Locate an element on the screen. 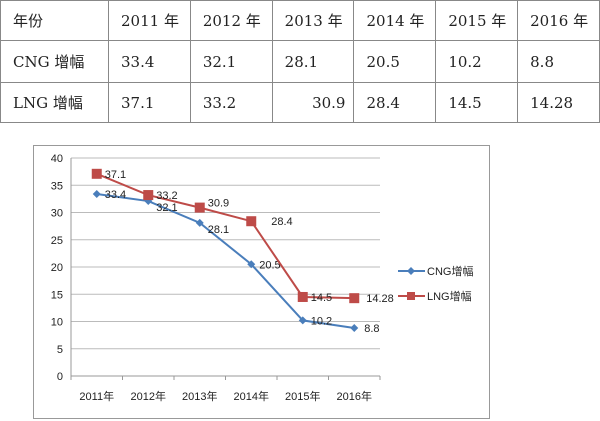 The height and width of the screenshot is (421, 600). row-label: CNG 增幅 is located at coordinates (54, 61).